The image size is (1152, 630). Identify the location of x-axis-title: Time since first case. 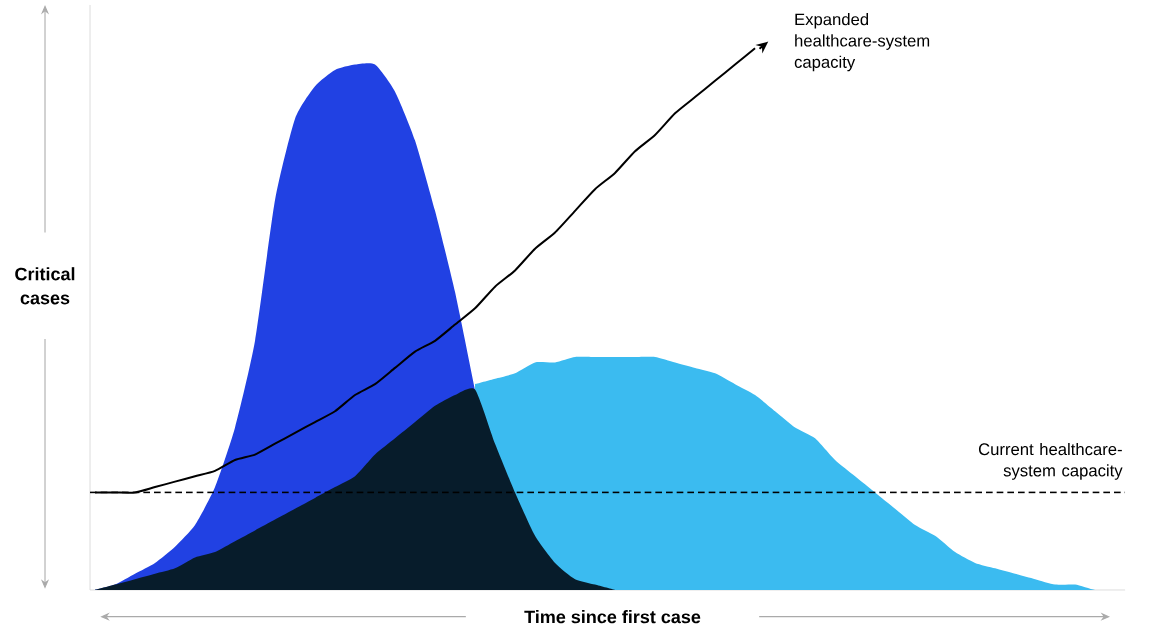
(612, 617).